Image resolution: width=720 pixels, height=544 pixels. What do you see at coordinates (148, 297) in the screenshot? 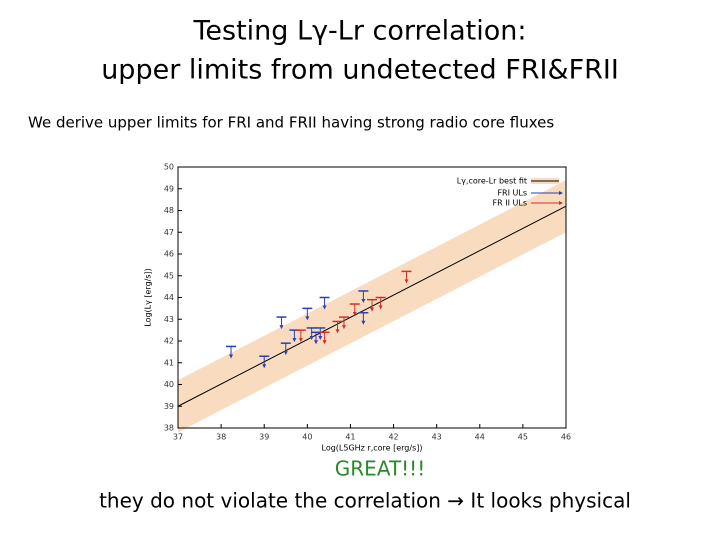
I see `y-axis-label: Log(Lγ [erg/s])` at bounding box center [148, 297].